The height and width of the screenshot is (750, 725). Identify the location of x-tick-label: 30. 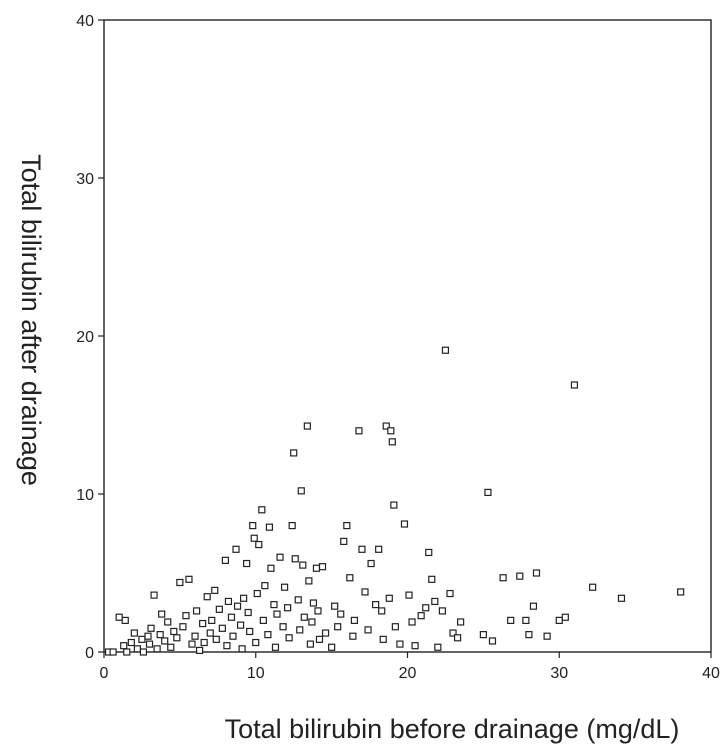
(559, 673).